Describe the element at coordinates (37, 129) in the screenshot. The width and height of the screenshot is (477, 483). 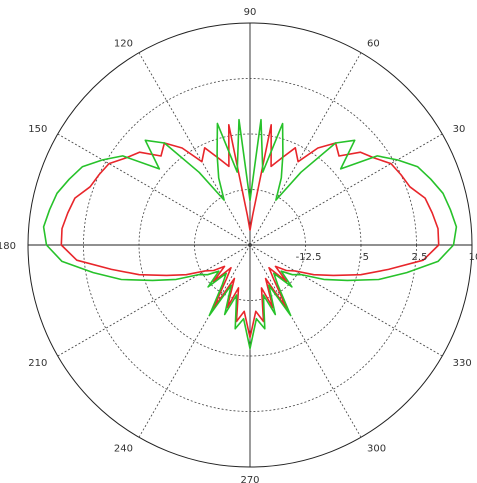
I see `angle-tick-label: 150` at that location.